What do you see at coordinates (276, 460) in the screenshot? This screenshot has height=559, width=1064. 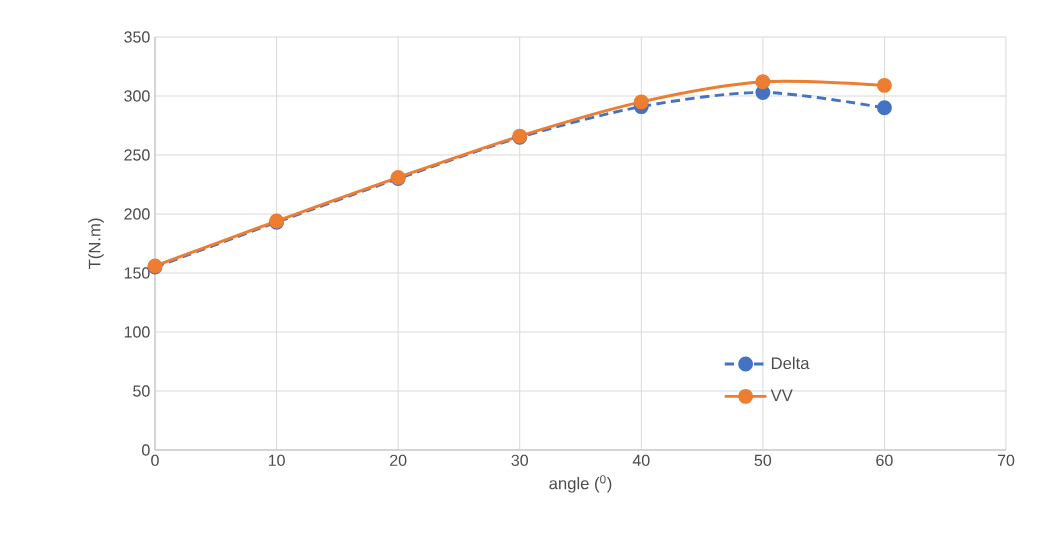 I see `x-tick-label: 10` at bounding box center [276, 460].